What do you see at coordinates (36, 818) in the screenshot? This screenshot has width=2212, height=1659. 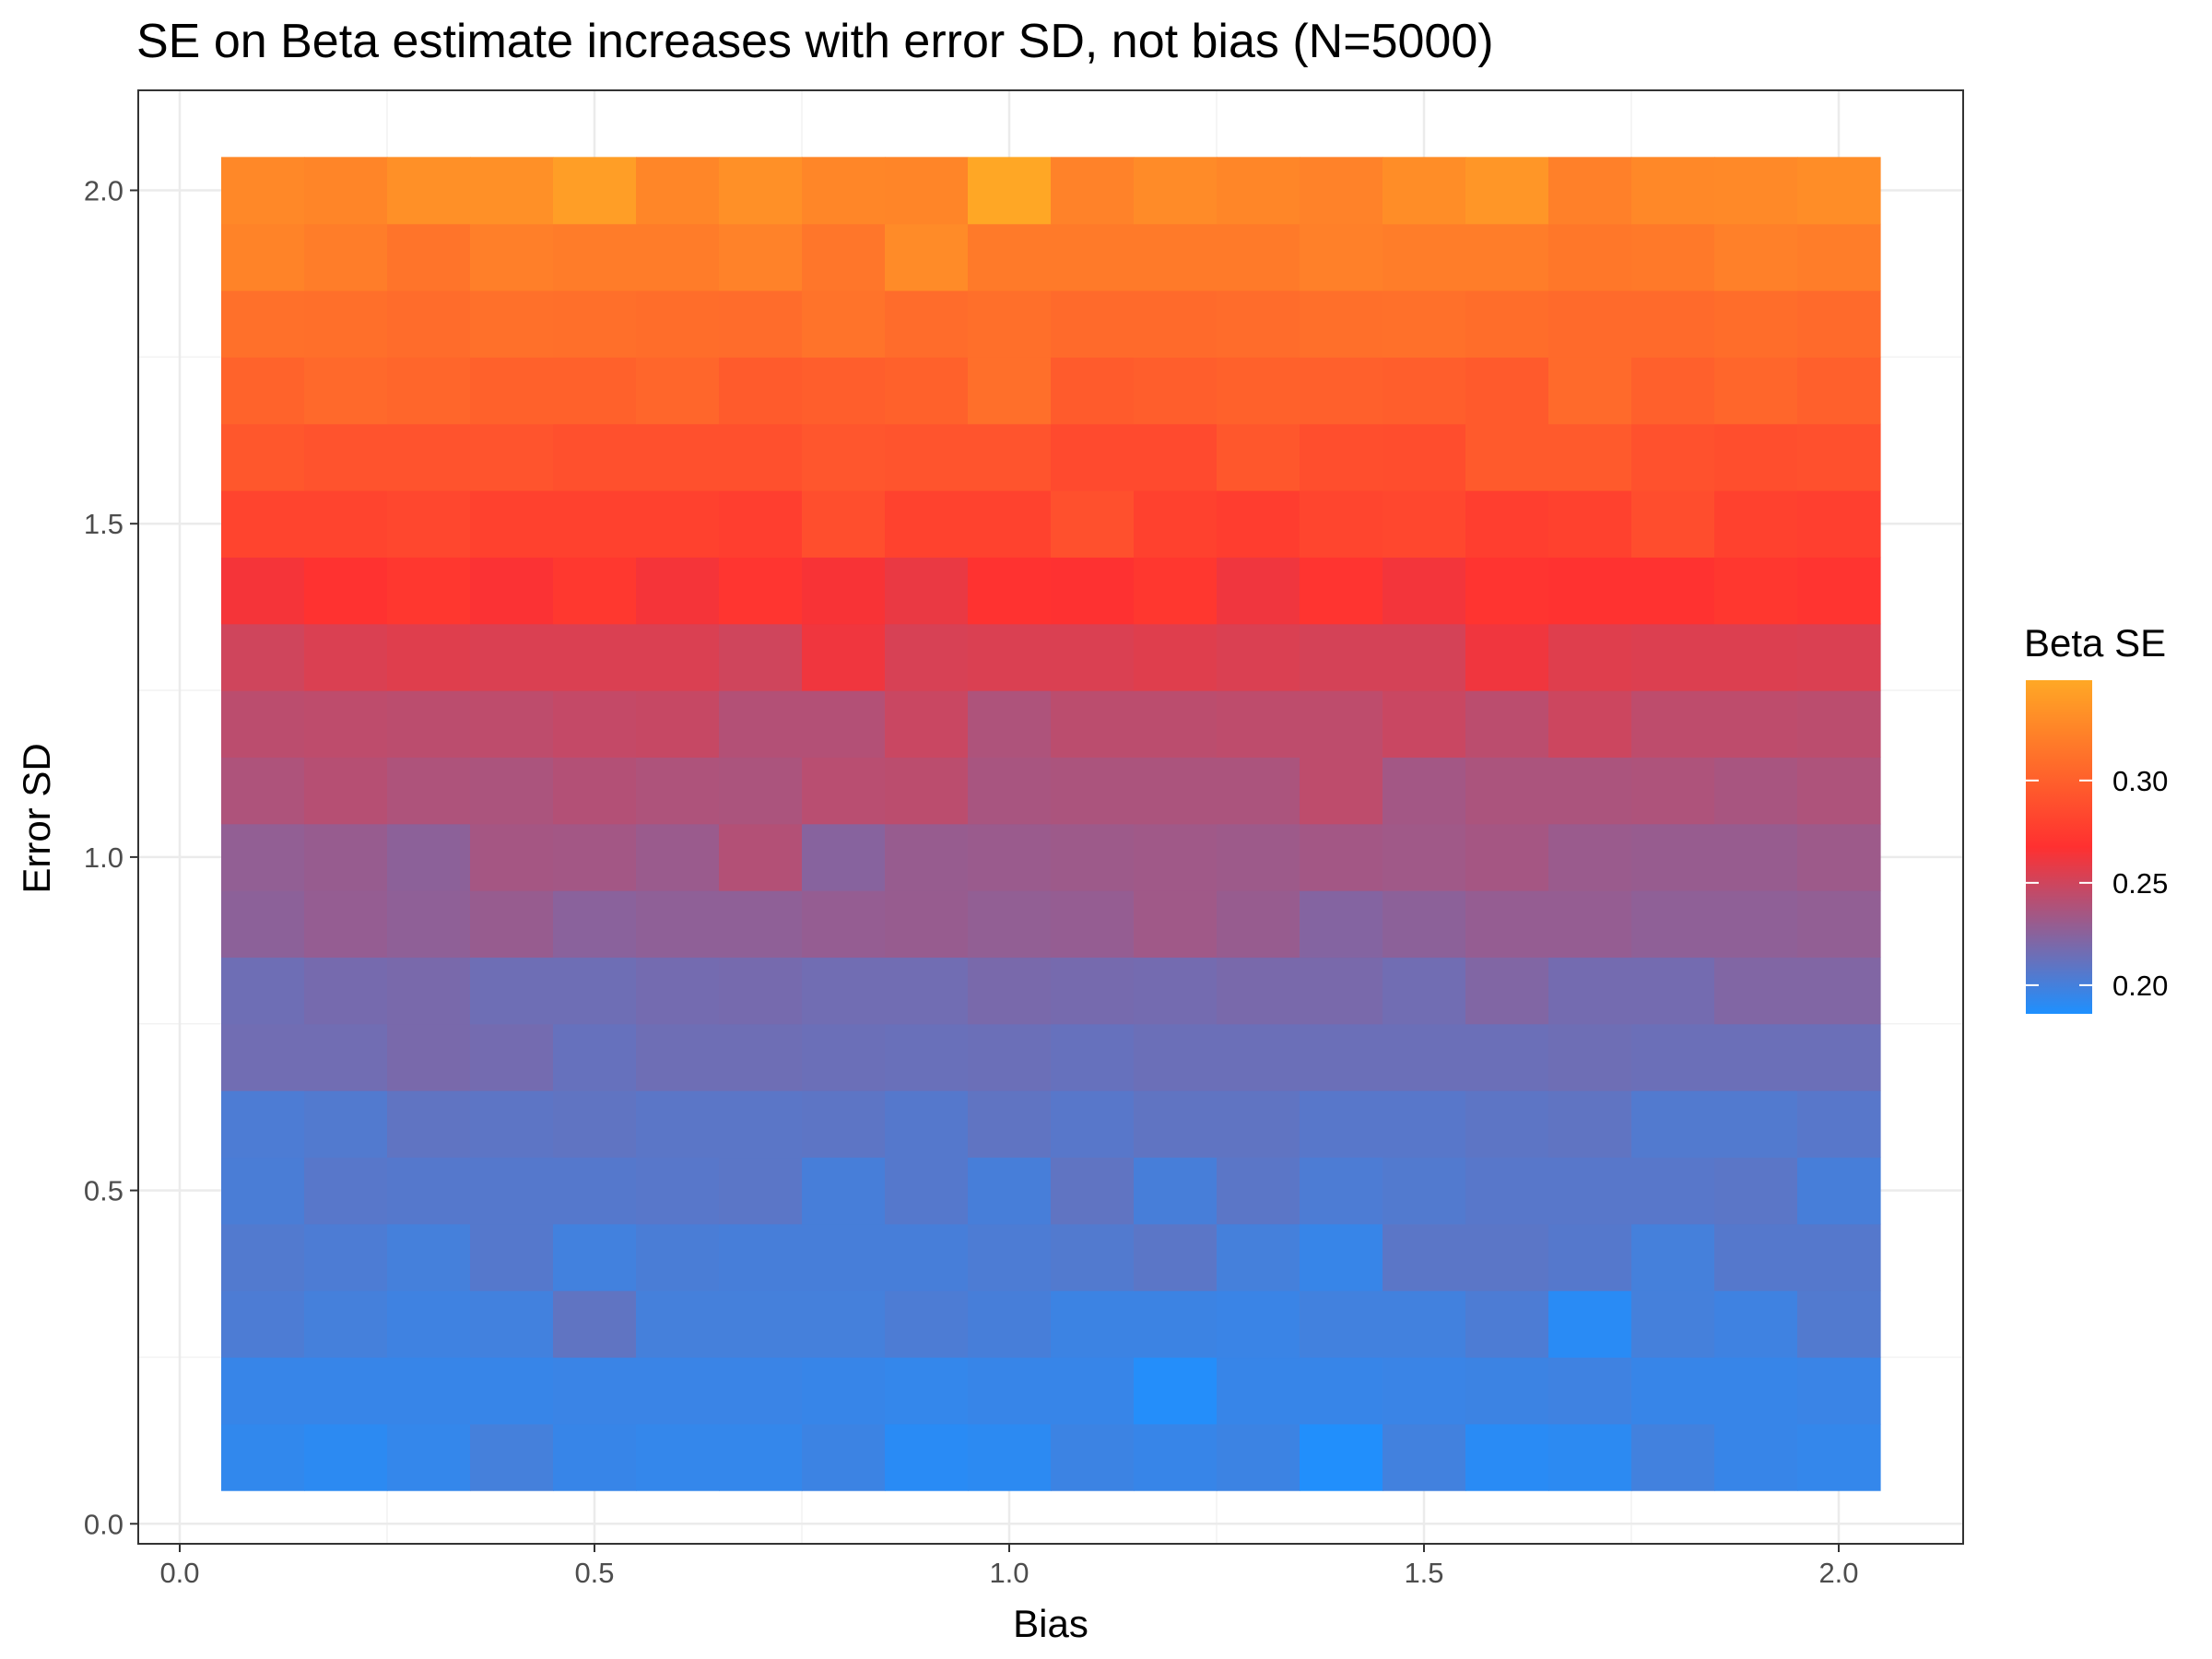 I see `y-axis-title: Error SD` at bounding box center [36, 818].